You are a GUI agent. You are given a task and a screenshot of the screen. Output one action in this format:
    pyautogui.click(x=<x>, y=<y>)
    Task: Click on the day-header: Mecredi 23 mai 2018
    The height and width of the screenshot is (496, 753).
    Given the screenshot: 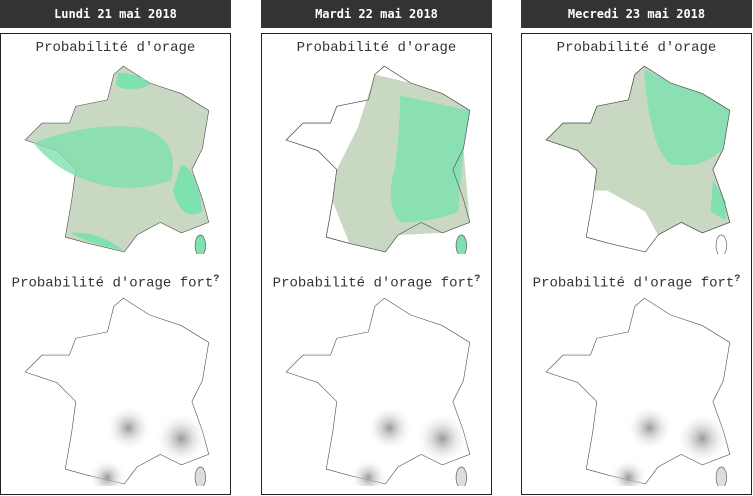 What is the action you would take?
    pyautogui.click(x=636, y=14)
    